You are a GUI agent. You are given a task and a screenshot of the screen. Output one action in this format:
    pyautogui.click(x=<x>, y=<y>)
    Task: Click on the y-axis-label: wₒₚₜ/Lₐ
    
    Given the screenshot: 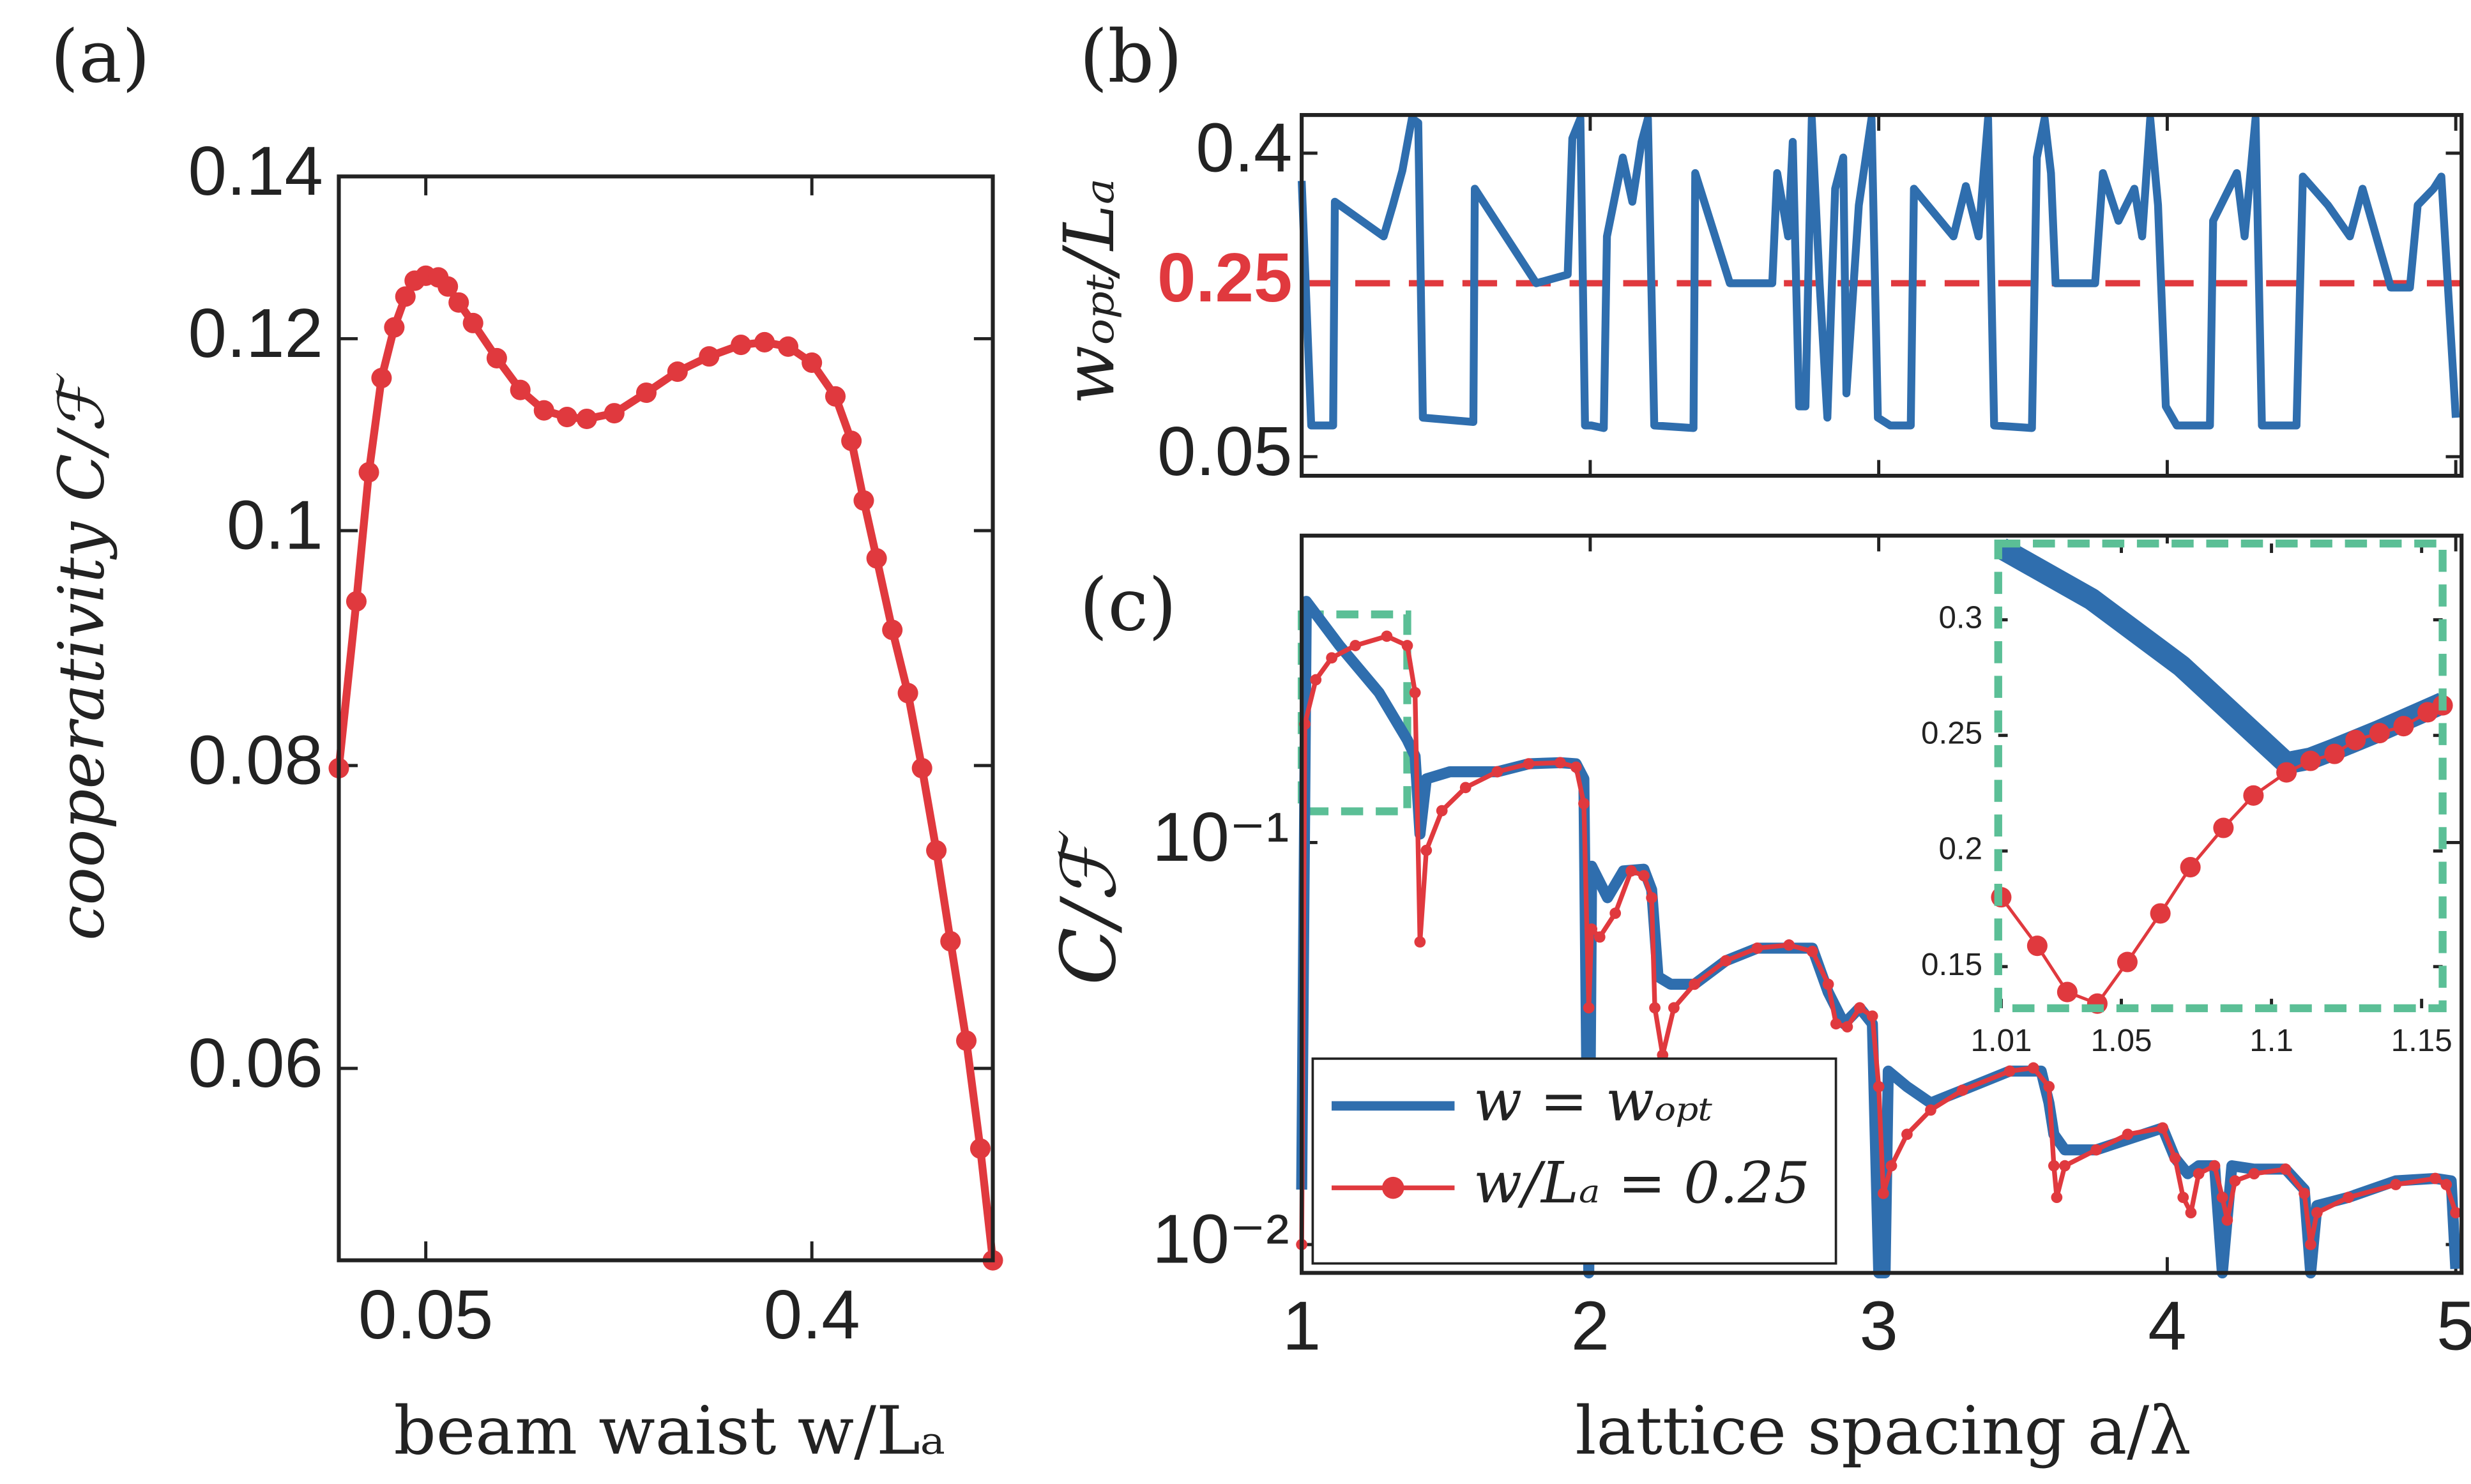 What is the action you would take?
    pyautogui.click(x=1089, y=291)
    